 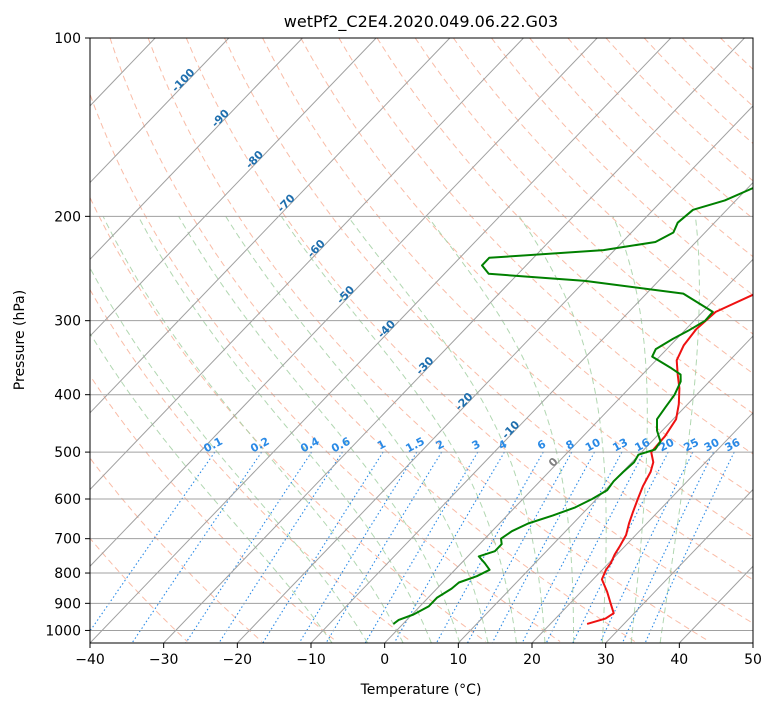 I want to click on y-tick-label: 600, so click(x=67, y=500).